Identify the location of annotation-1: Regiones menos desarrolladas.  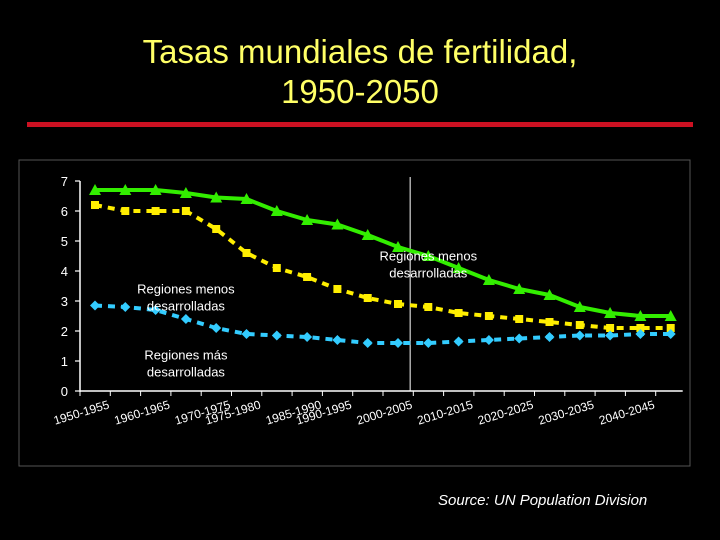
(429, 265).